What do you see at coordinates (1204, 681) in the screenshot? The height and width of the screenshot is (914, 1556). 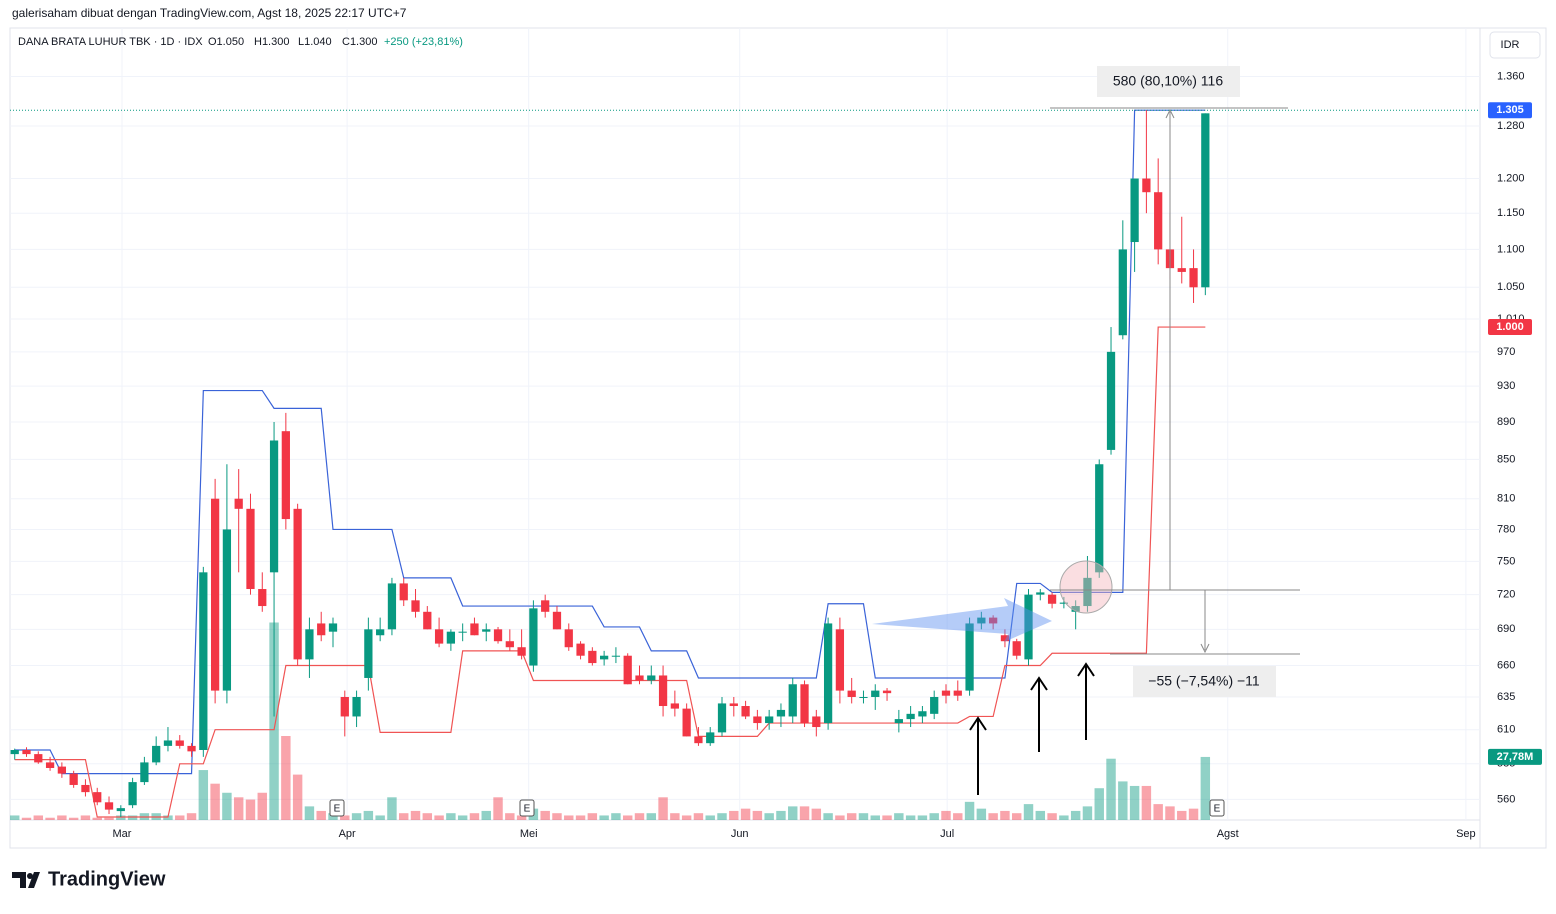 I see `measure-label: −55 (−7,54%) −11` at bounding box center [1204, 681].